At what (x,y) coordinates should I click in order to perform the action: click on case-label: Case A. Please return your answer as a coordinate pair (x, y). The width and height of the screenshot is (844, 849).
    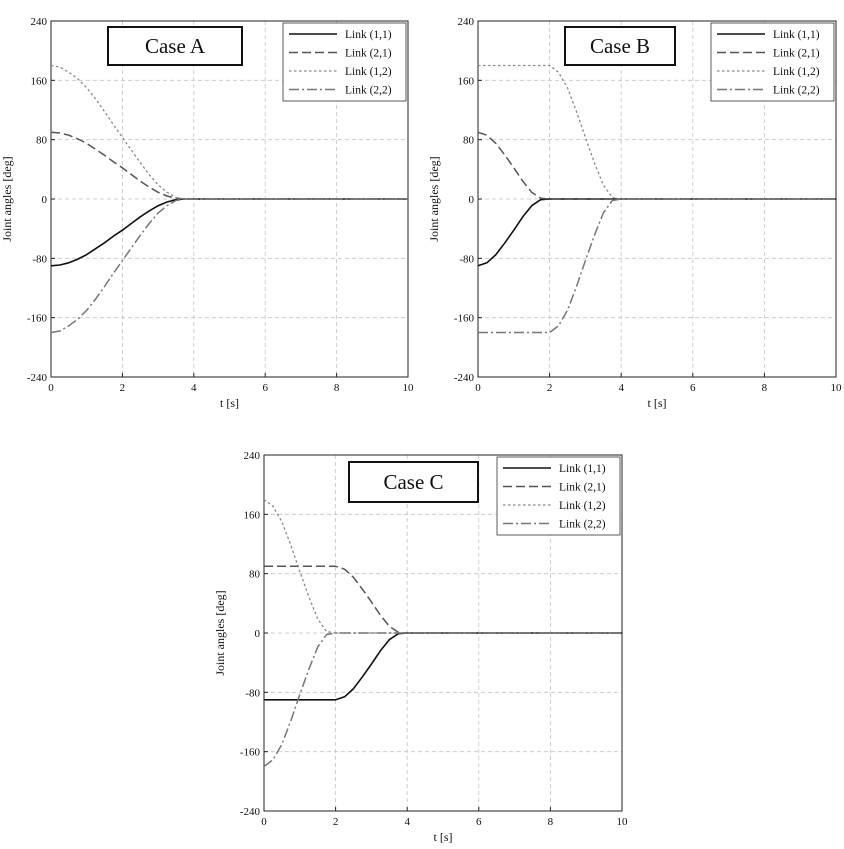
    Looking at the image, I should click on (175, 46).